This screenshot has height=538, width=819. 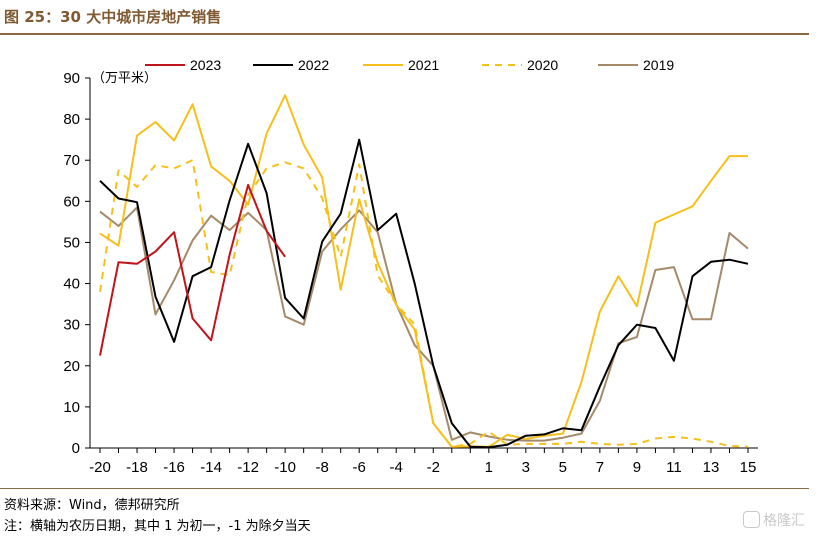 What do you see at coordinates (71, 242) in the screenshot?
I see `y-tick-label: 50` at bounding box center [71, 242].